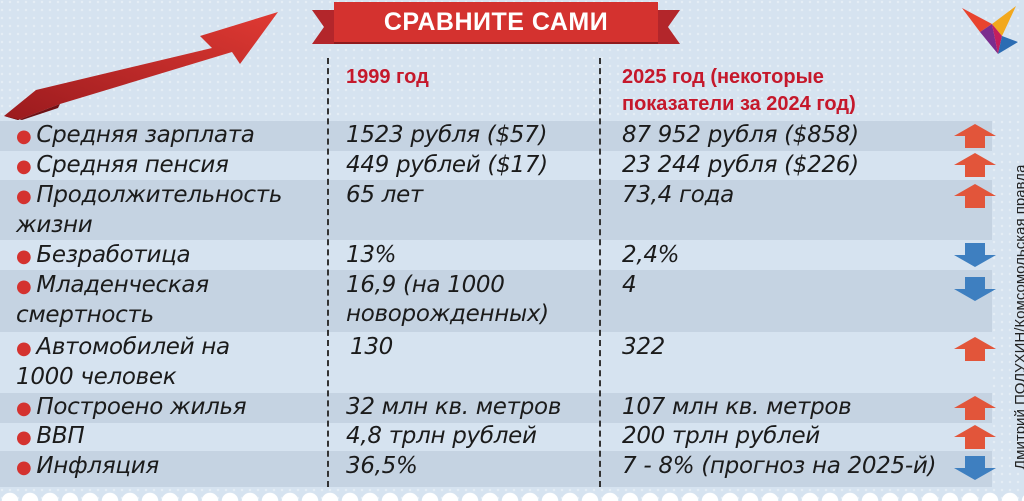 This screenshot has height=501, width=1024. I want to click on value-2025: 107 млн кв. метров, so click(737, 407).